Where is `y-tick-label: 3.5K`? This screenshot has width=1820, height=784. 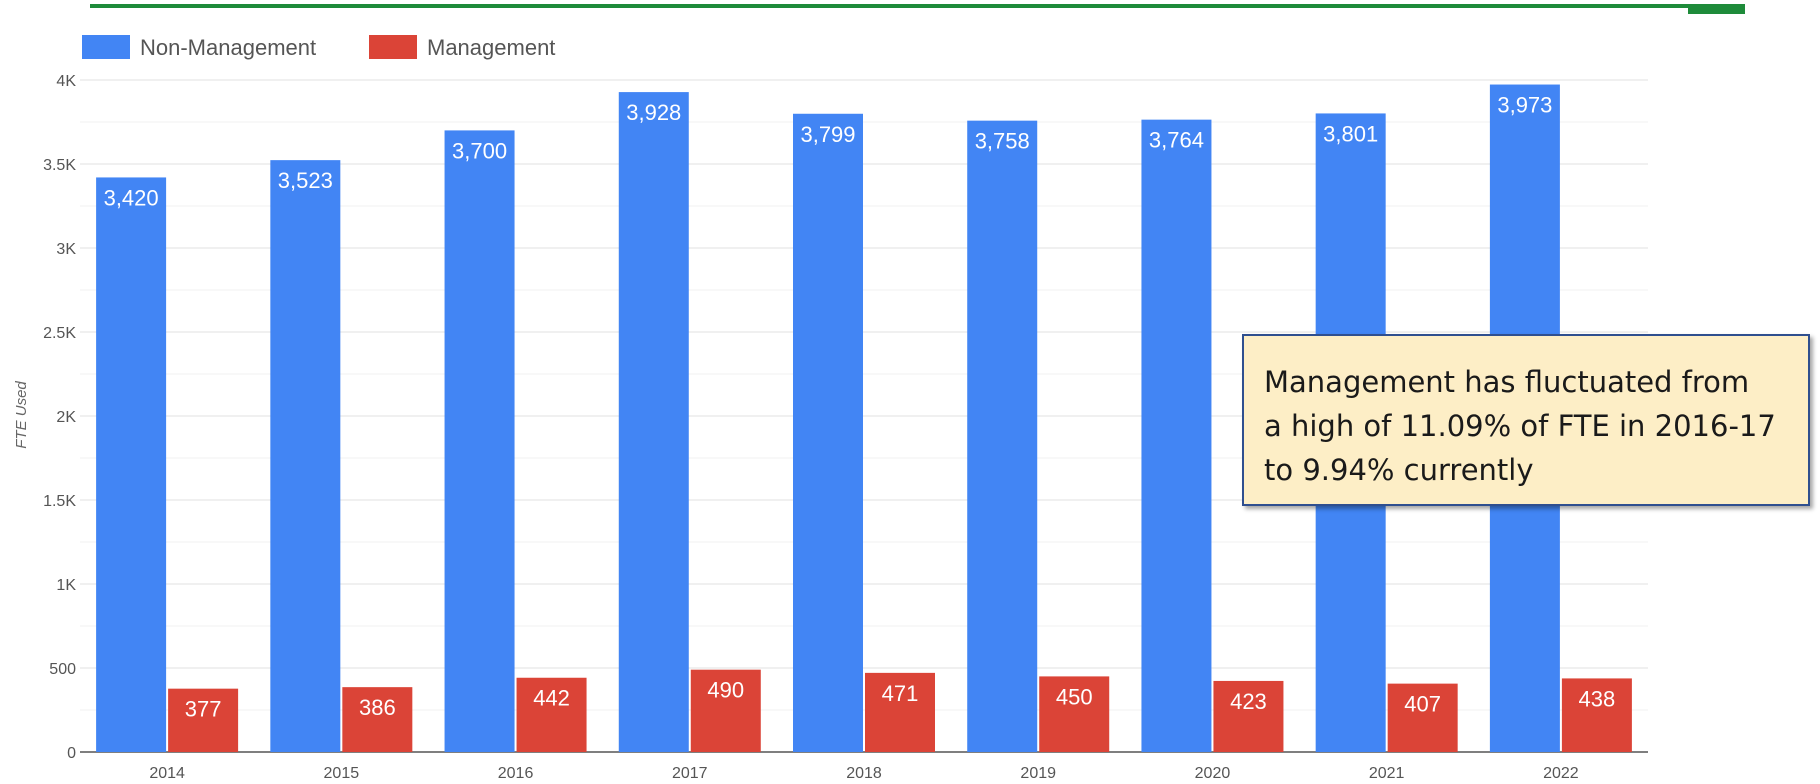 y-tick-label: 3.5K is located at coordinates (59, 165).